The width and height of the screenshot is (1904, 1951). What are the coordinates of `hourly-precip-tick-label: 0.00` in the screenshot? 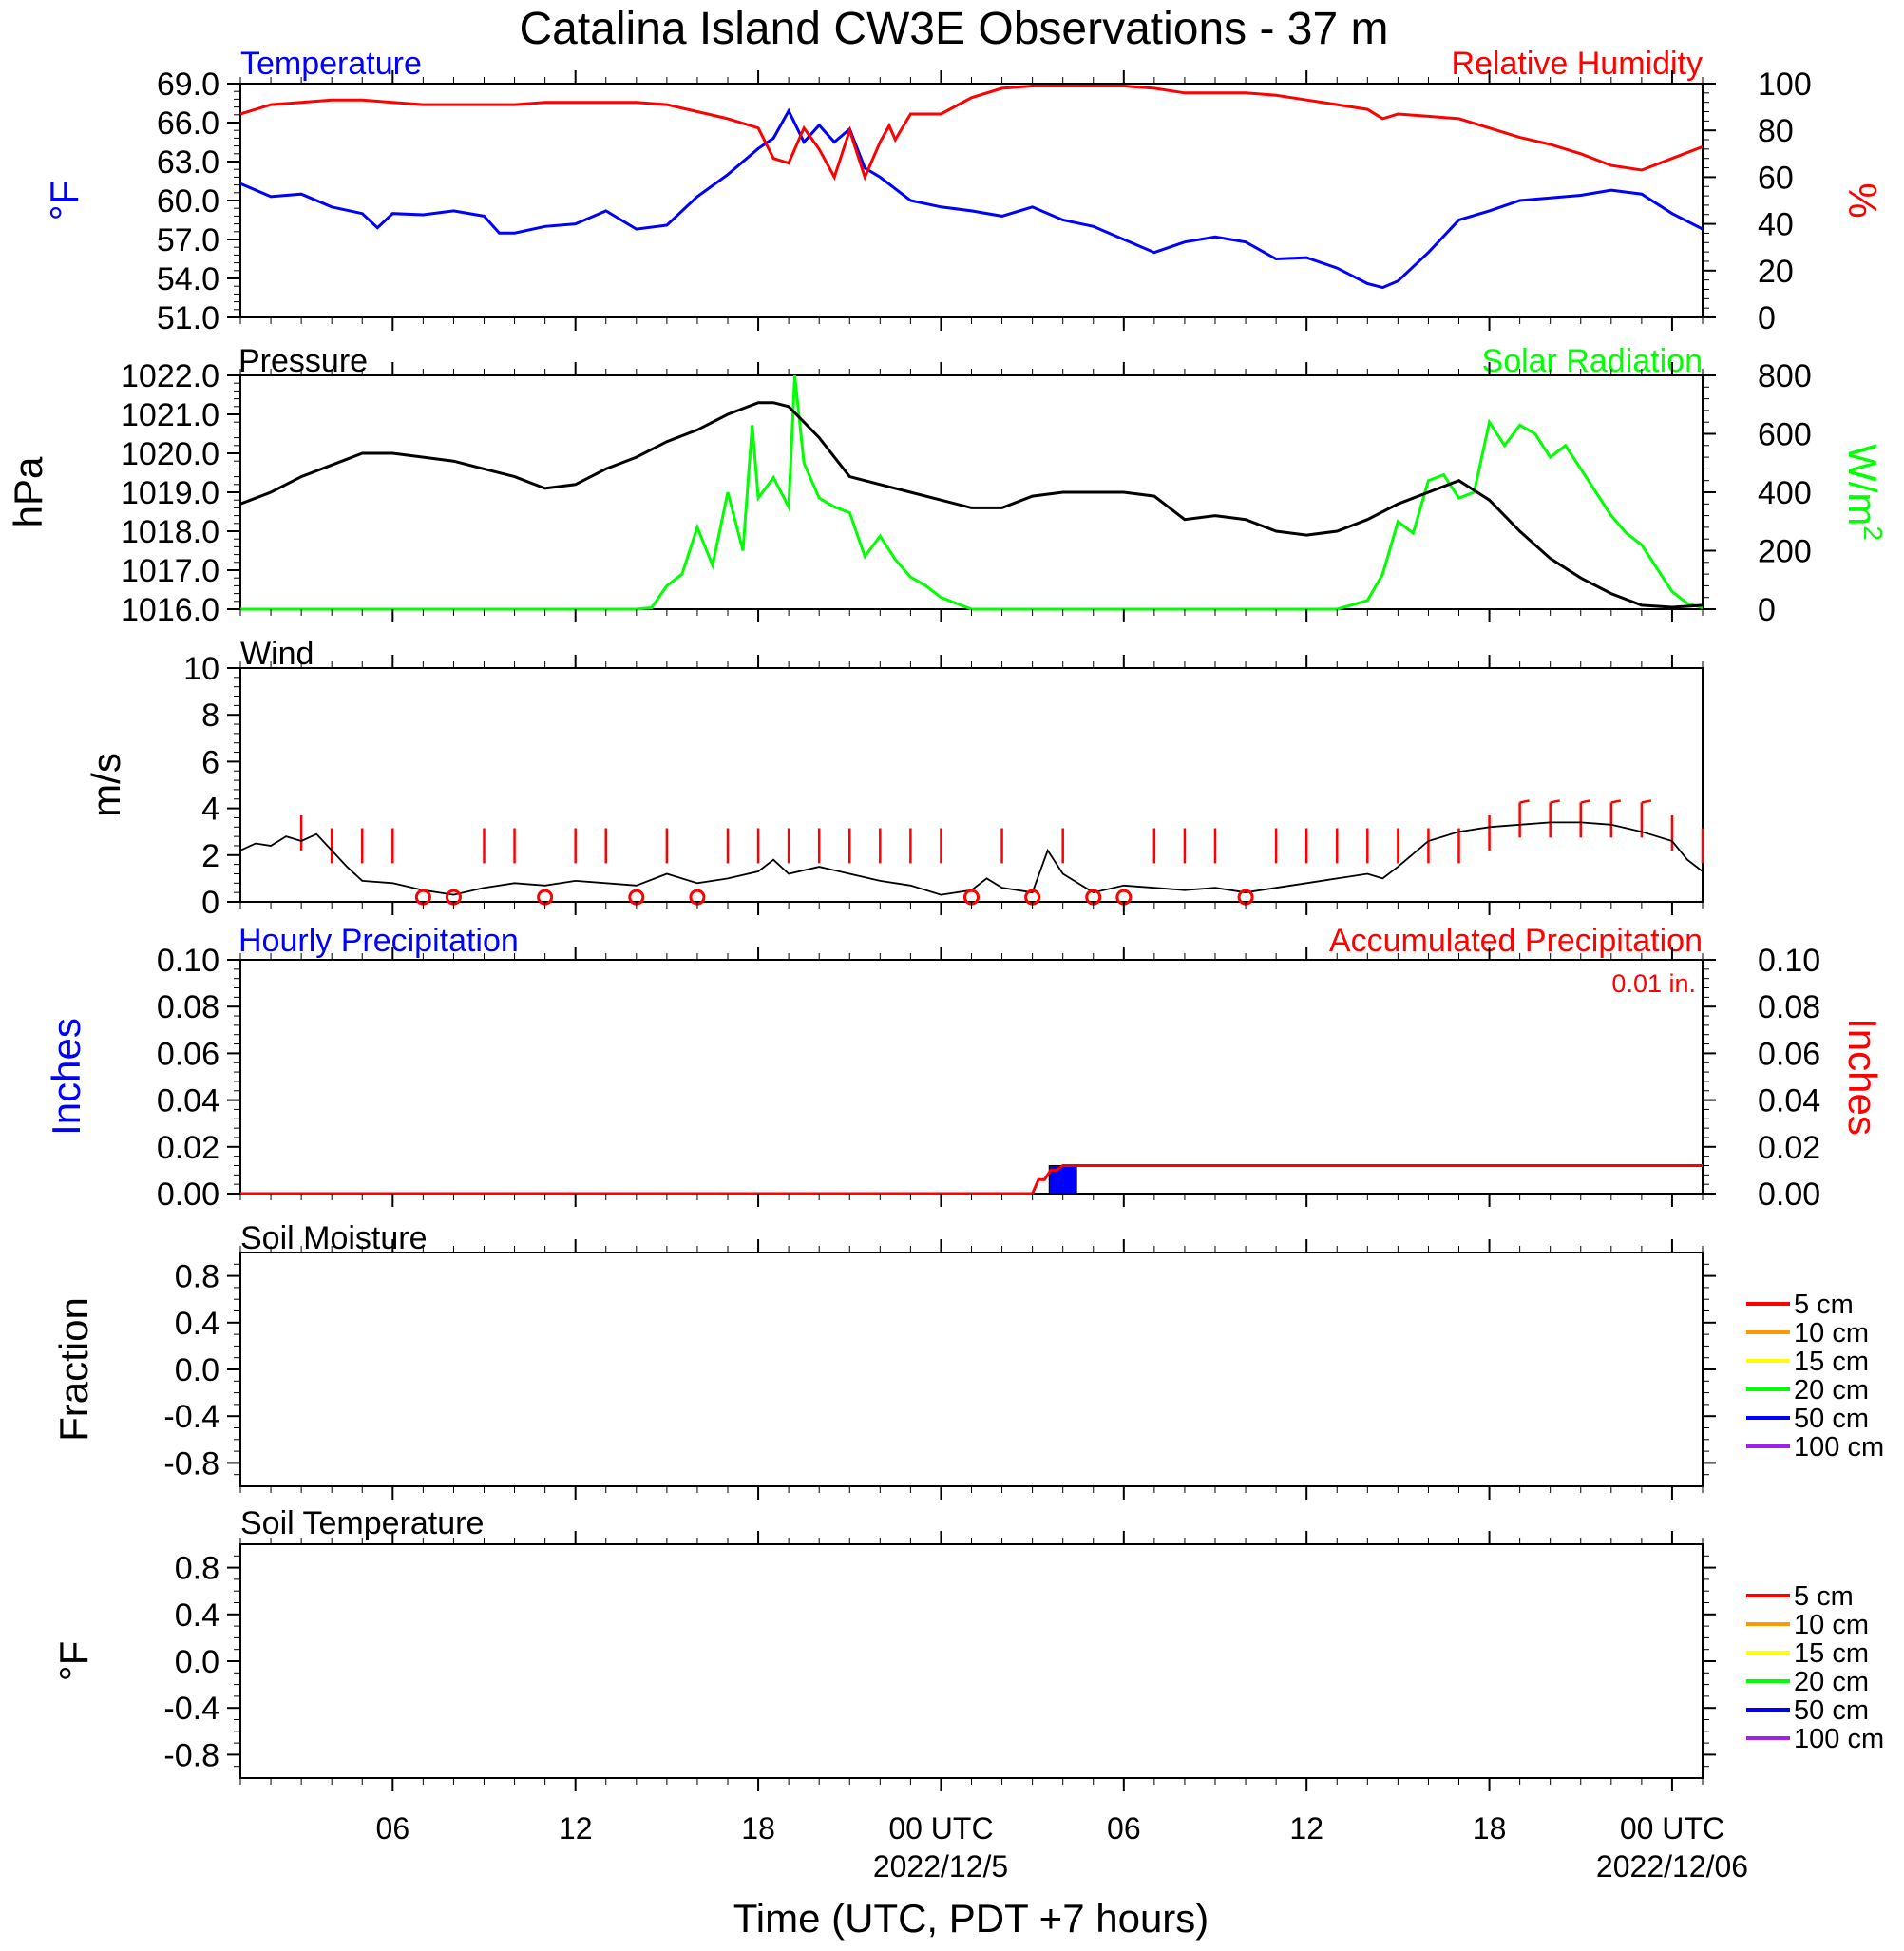 It's located at (188, 1194).